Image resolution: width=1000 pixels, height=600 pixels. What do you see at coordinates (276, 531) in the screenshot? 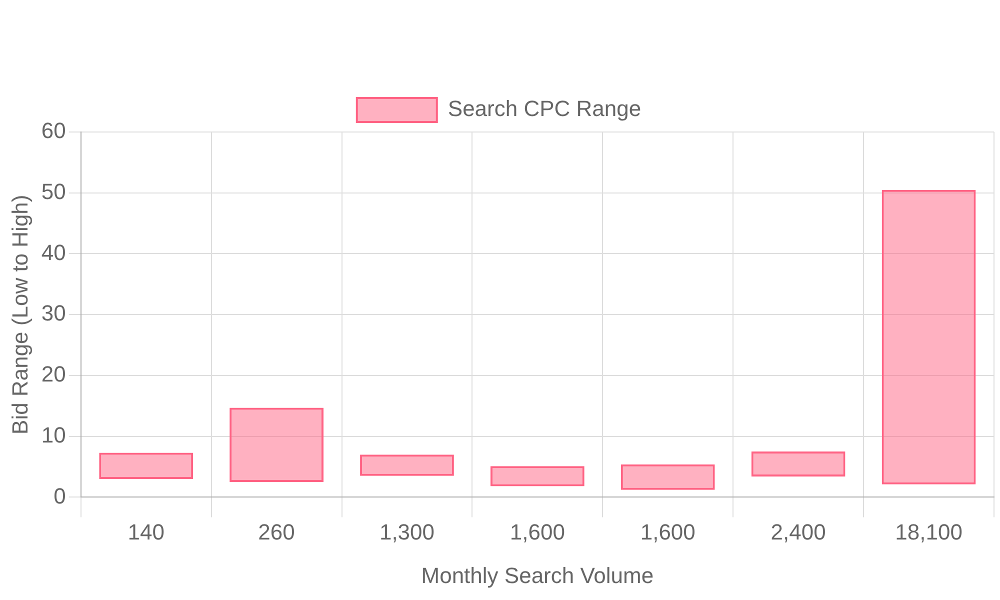
I see `x-tick-label: 260` at bounding box center [276, 531].